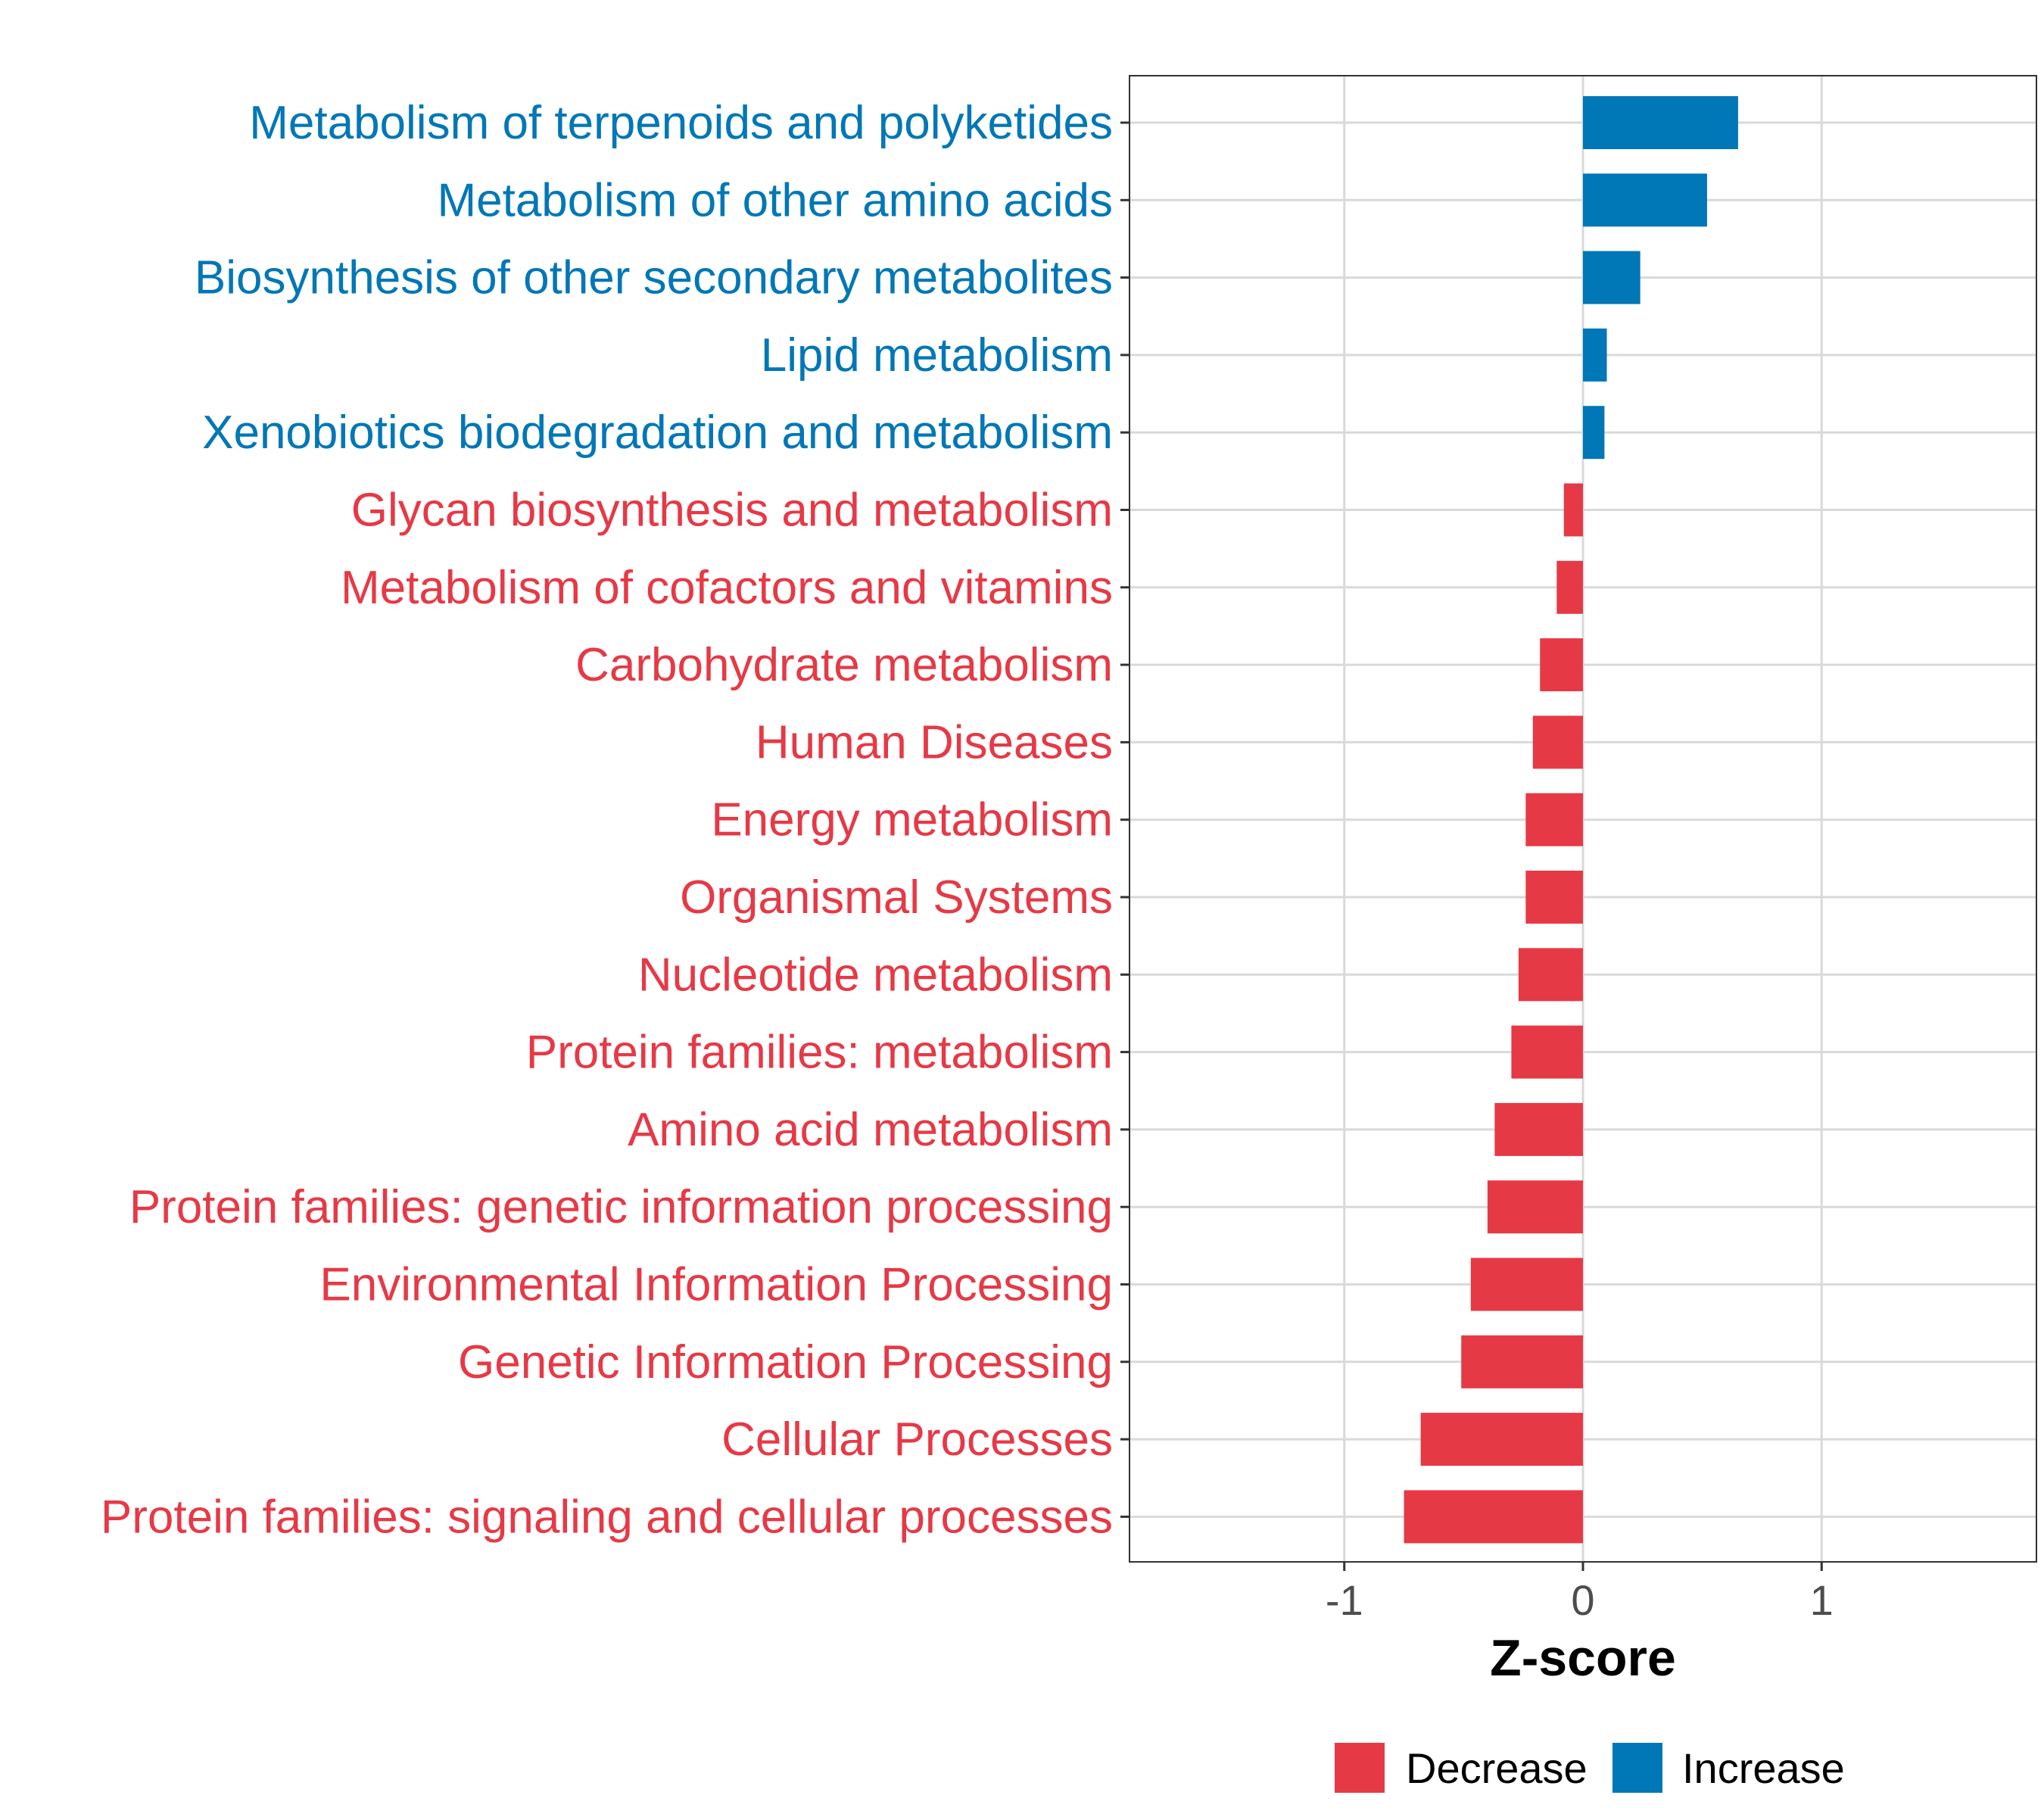 Image resolution: width=2044 pixels, height=1817 pixels. Describe the element at coordinates (681, 123) in the screenshot. I see `category-label-0: Metabolism of terpenoids and polyketides` at that location.